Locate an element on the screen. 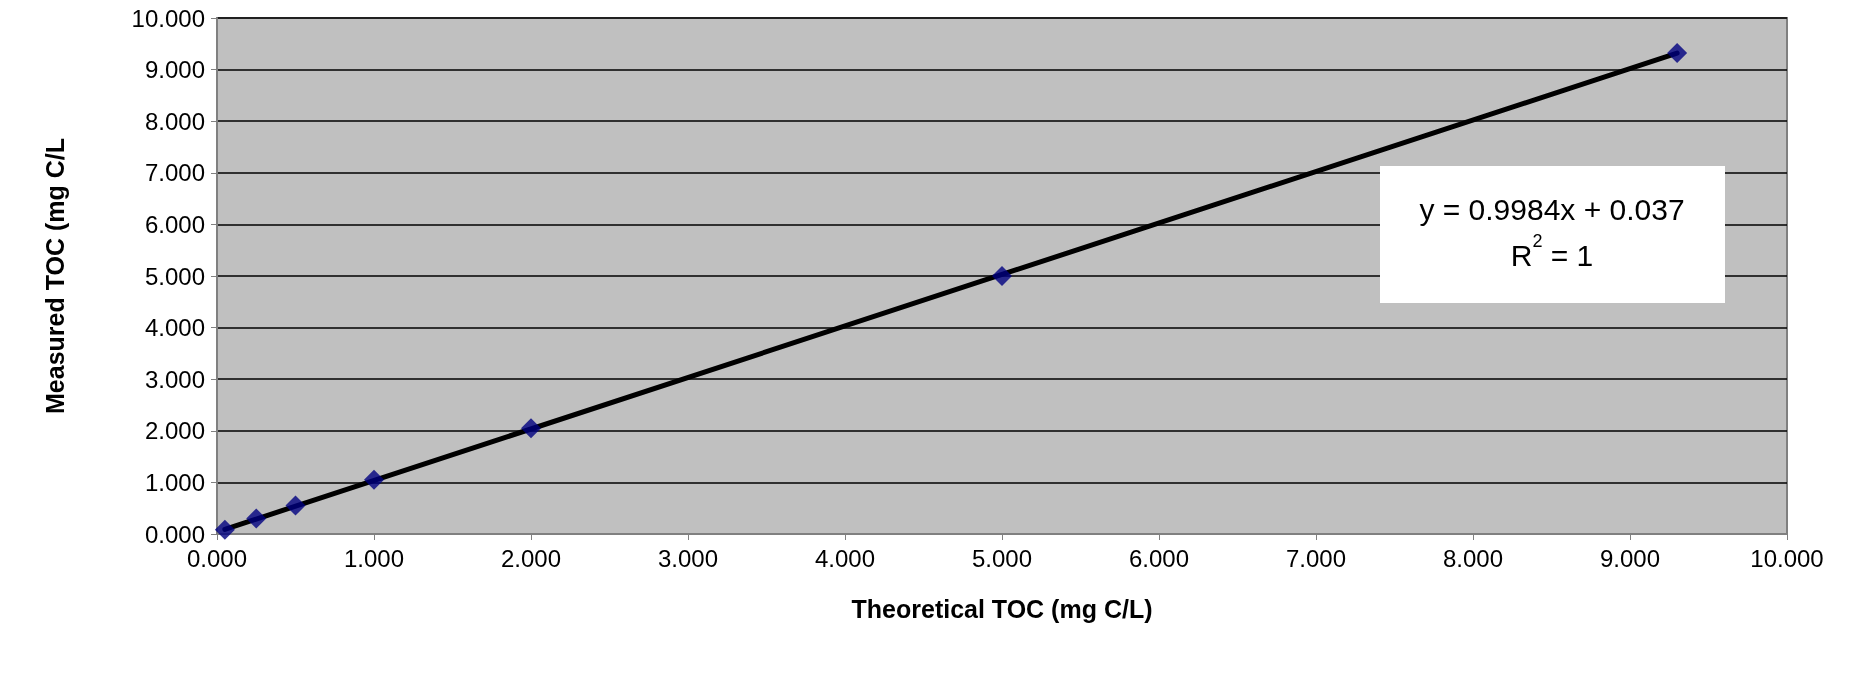  x-tick-label: 10.000 is located at coordinates (1787, 558).